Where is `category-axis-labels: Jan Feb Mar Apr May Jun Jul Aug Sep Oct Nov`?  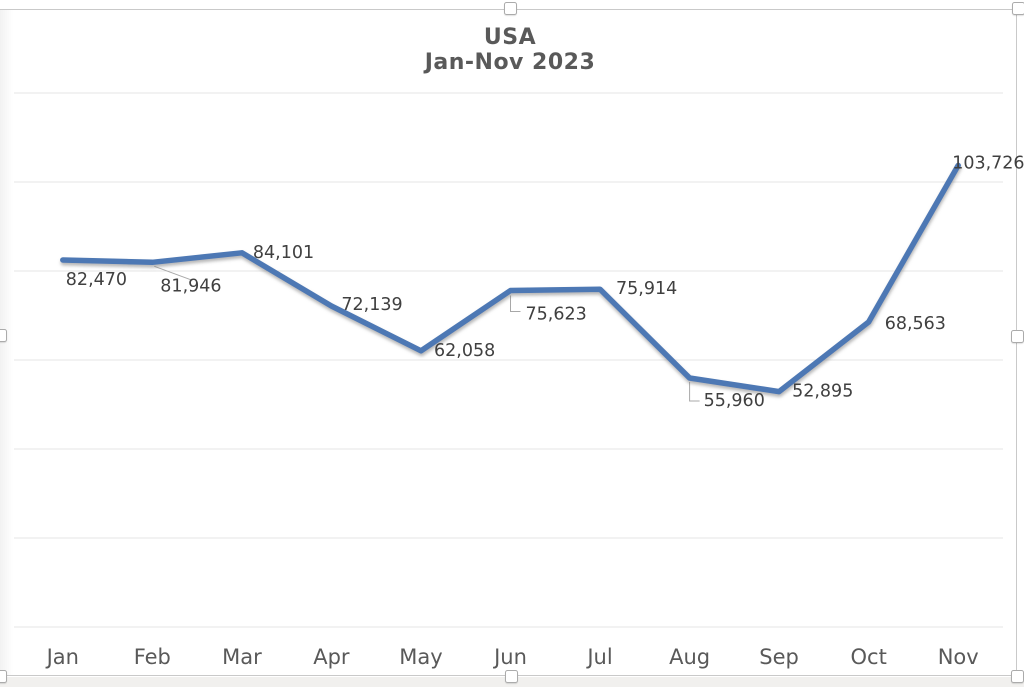
category-axis-labels: Jan Feb Mar Apr May Jun Jul Aug Sep Oct Nov is located at coordinates (512, 657).